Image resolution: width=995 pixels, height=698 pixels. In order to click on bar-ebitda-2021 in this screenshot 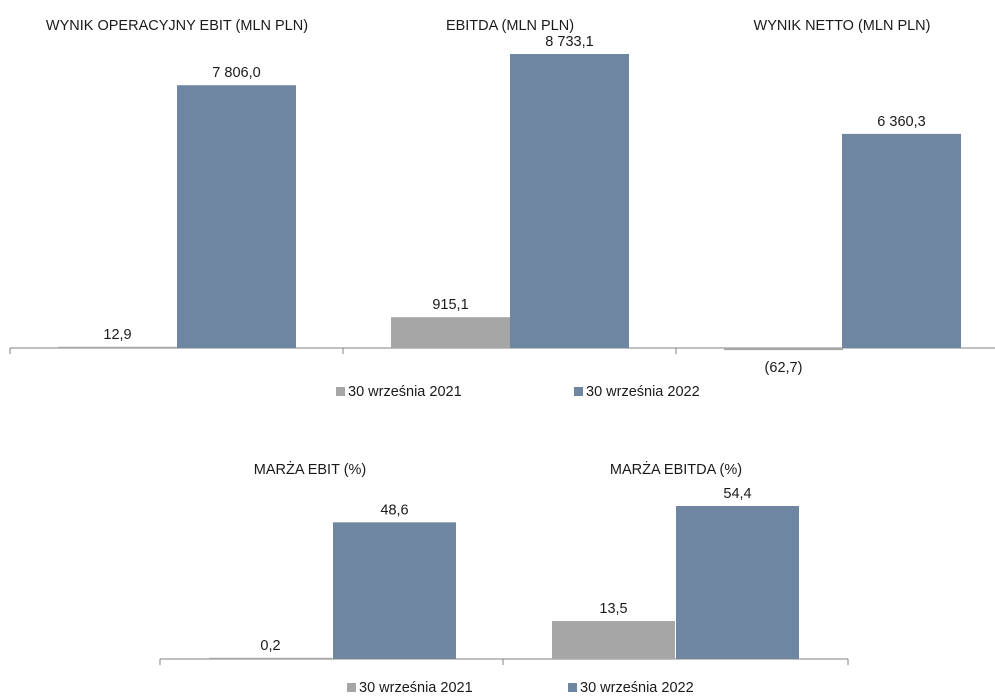, I will do `click(450, 332)`.